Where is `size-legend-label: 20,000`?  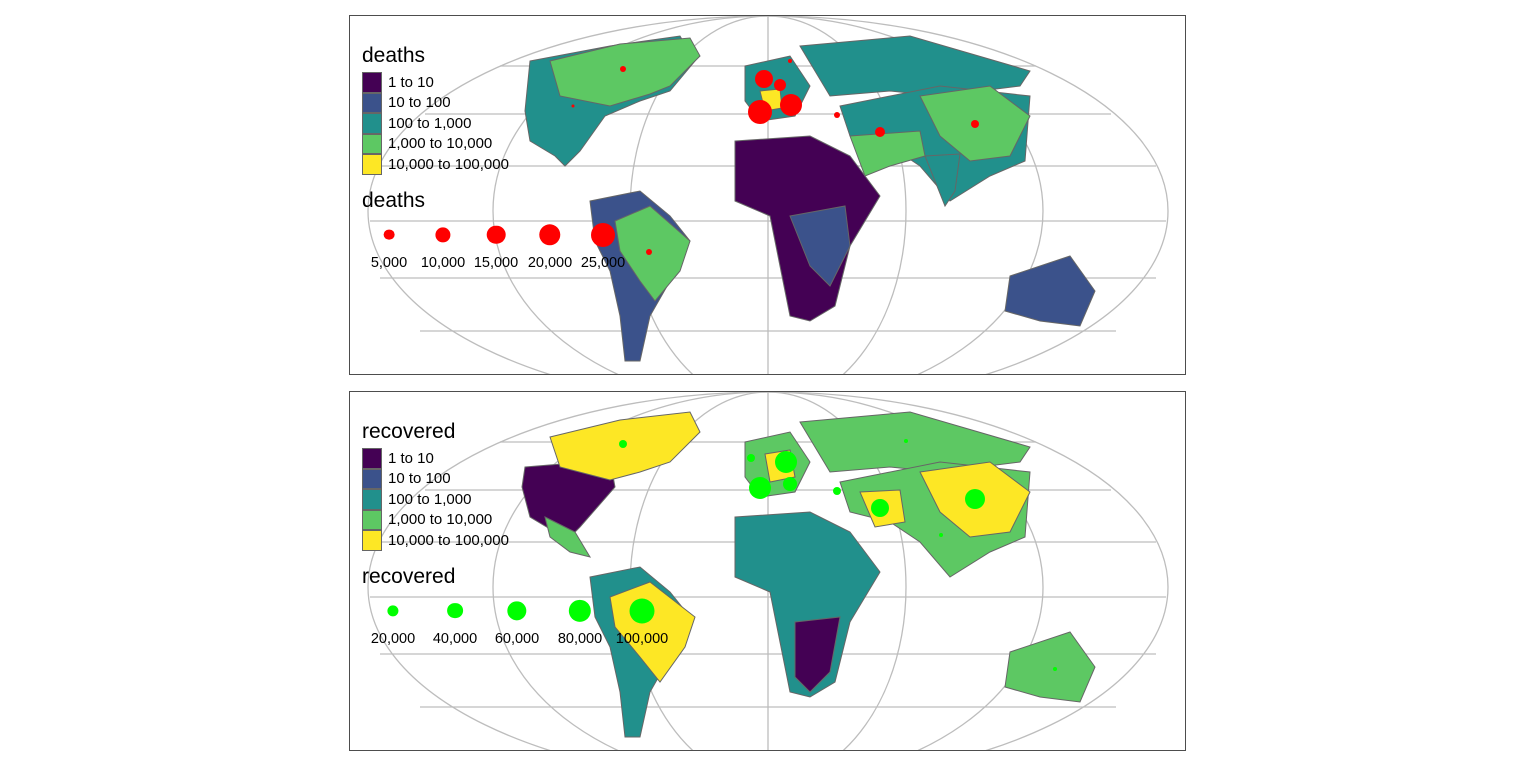 size-legend-label: 20,000 is located at coordinates (393, 638).